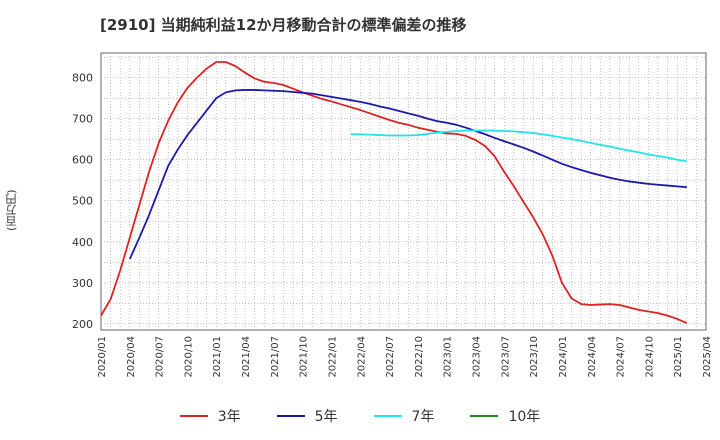 The image size is (720, 440). What do you see at coordinates (592, 357) in the screenshot?
I see `x-tick-label: 2024/04` at bounding box center [592, 357].